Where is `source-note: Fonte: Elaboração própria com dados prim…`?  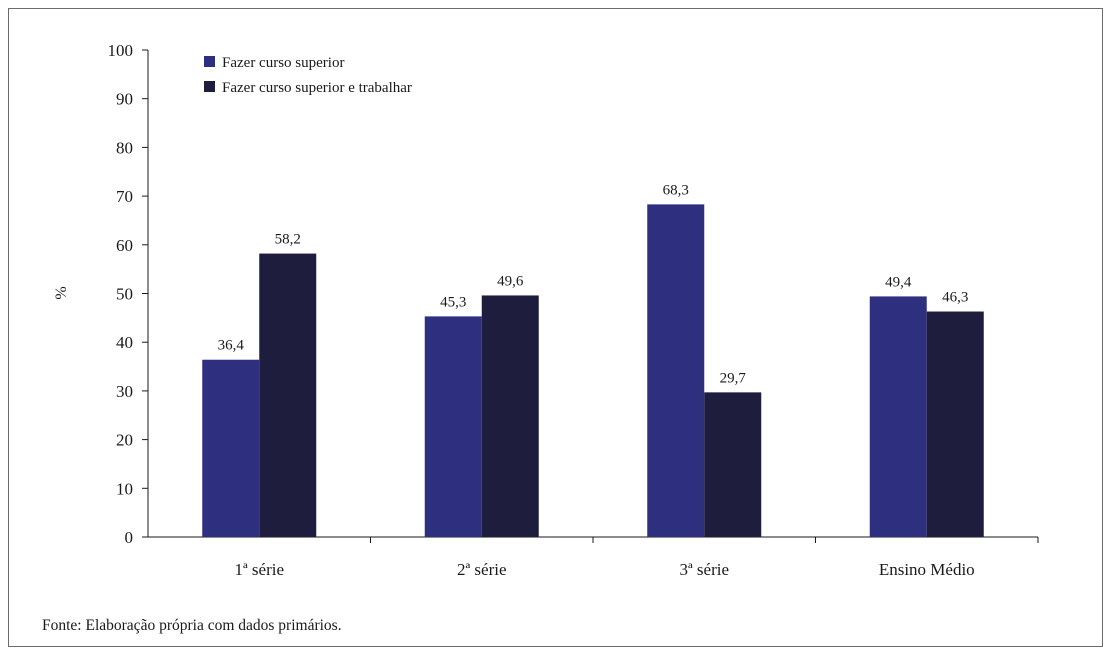
source-note: Fonte: Elaboração própria com dados prim… is located at coordinates (192, 625).